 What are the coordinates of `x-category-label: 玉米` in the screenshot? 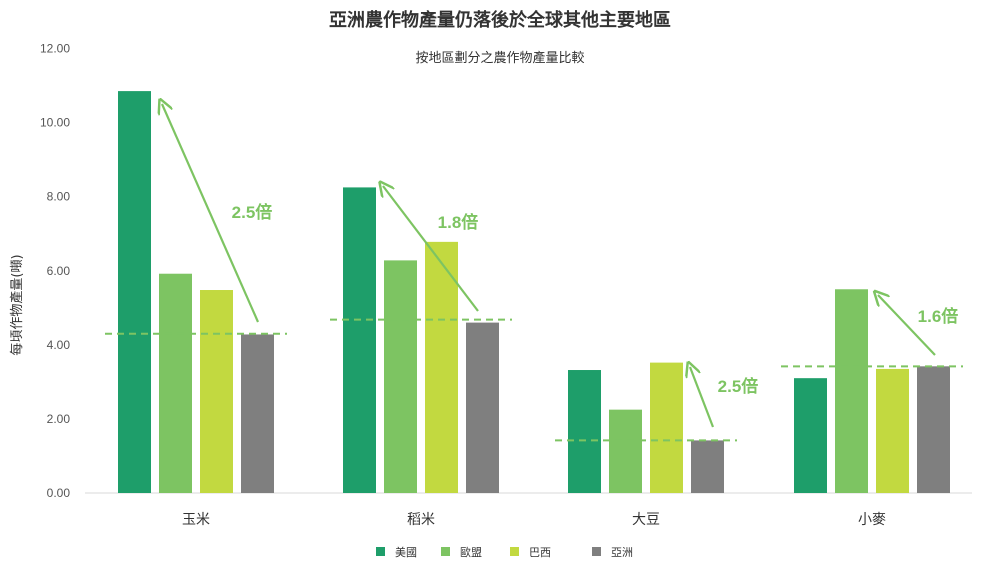 It's located at (196, 520).